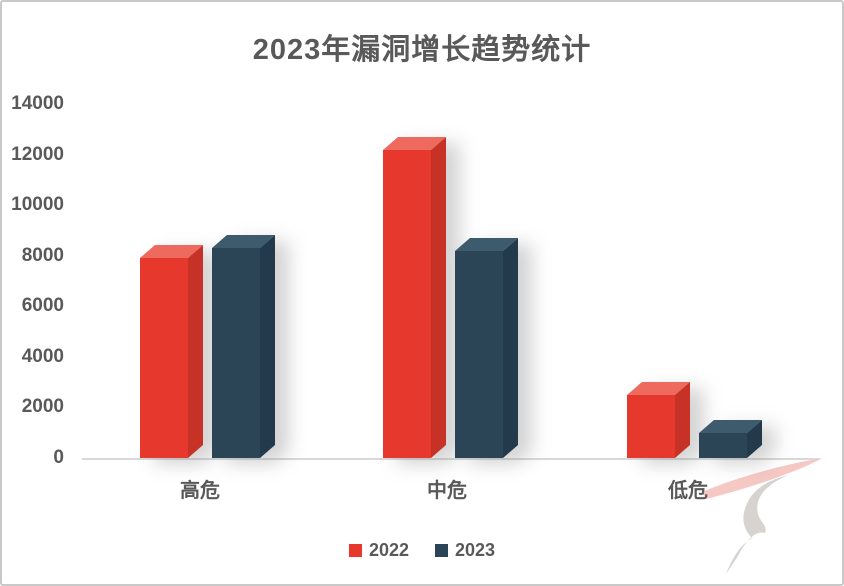 This screenshot has width=844, height=586. I want to click on watermark-logo, so click(762, 516).